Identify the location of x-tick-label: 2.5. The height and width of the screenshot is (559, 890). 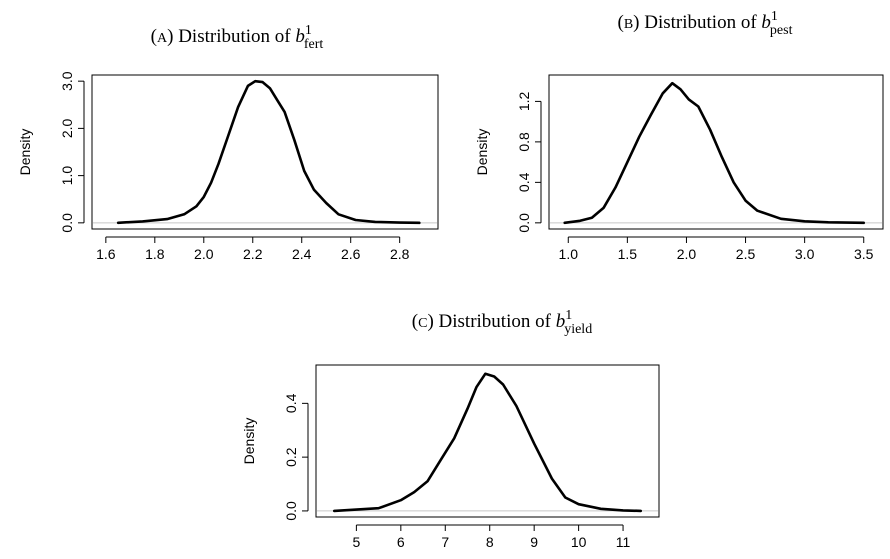
(746, 254).